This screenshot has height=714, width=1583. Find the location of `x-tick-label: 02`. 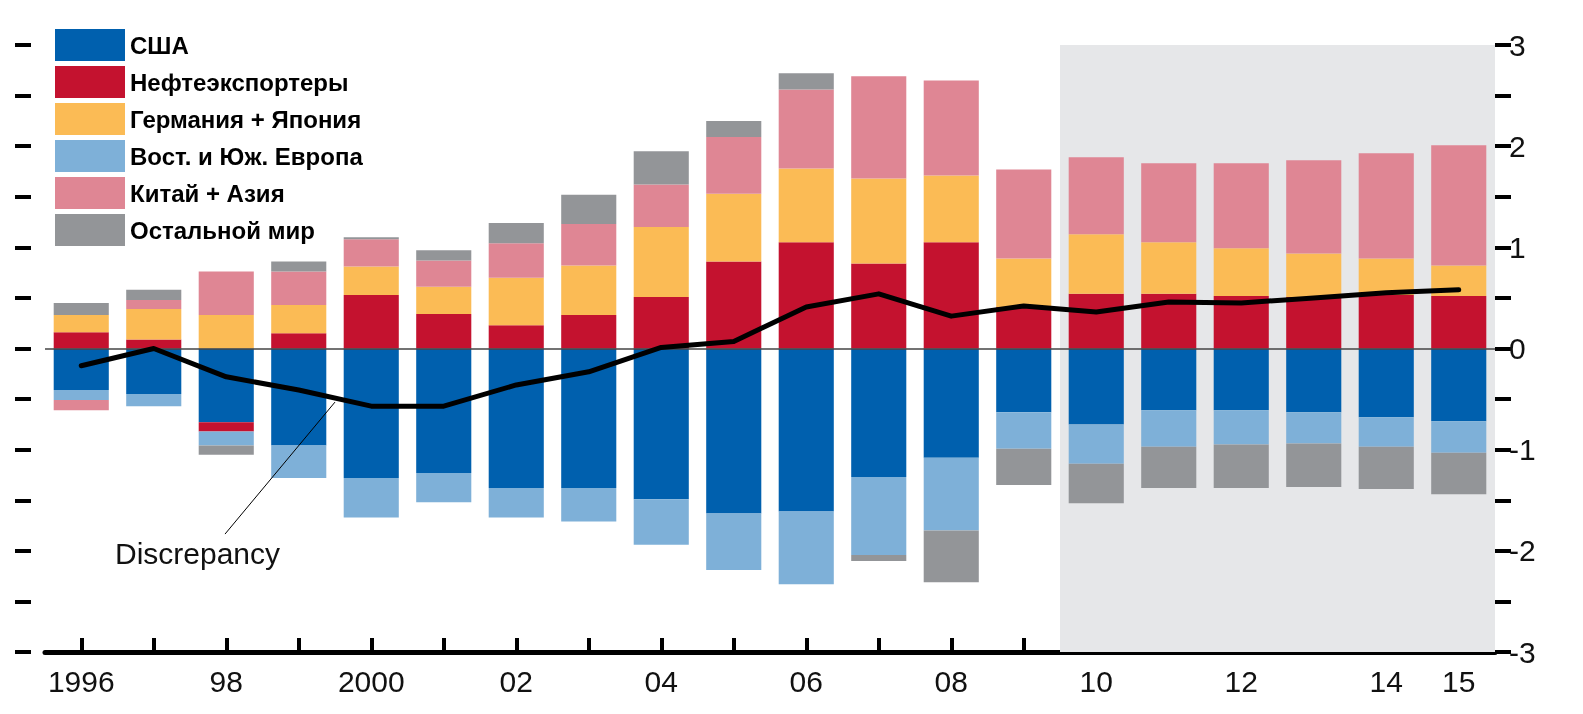

x-tick-label: 02 is located at coordinates (516, 681).